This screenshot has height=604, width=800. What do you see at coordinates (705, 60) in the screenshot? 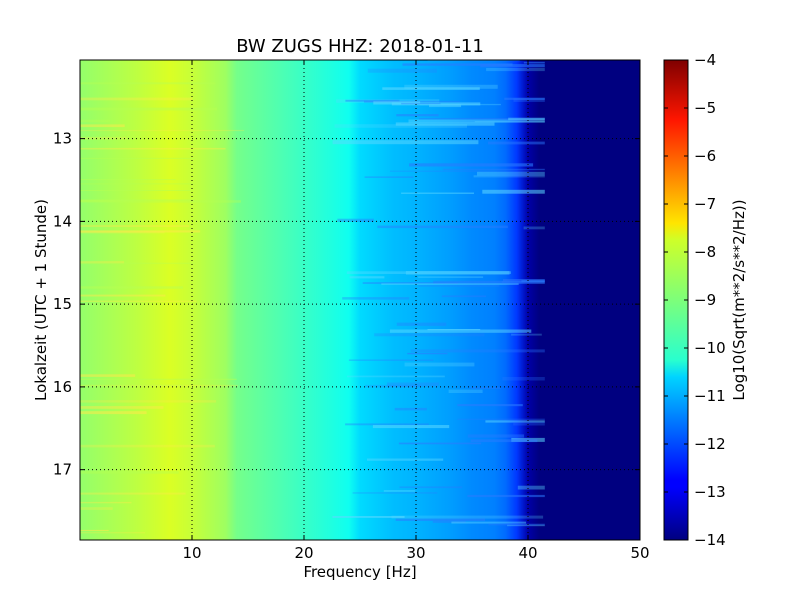
I see `colorbar-tick-label: −4` at bounding box center [705, 60].